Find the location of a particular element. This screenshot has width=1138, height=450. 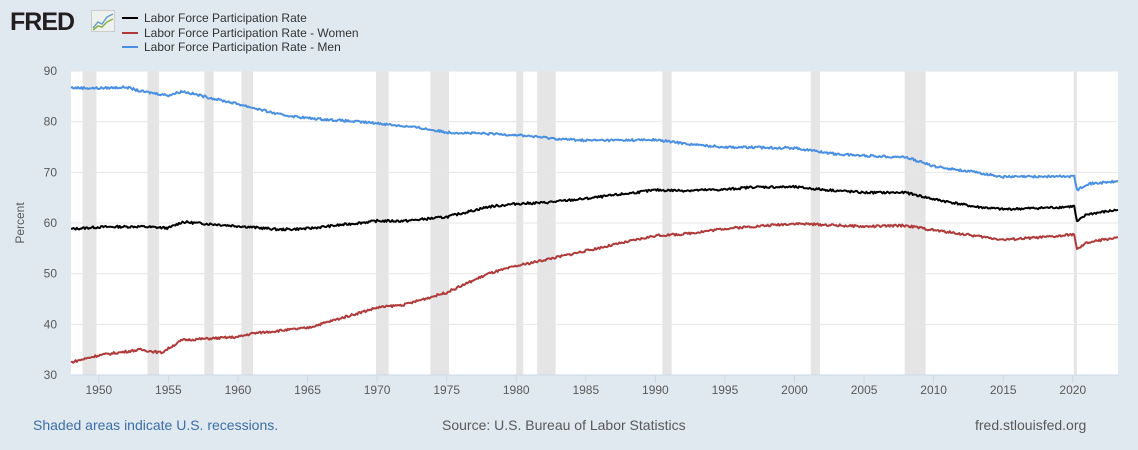

x-tick-label: 1955 is located at coordinates (168, 390).